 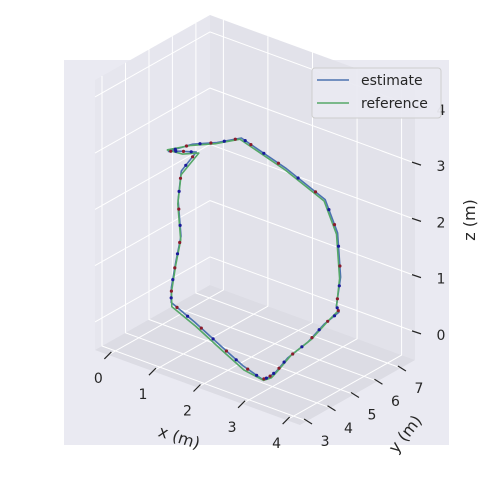 What do you see at coordinates (142, 395) in the screenshot?
I see `tick-label-x-1: 1` at bounding box center [142, 395].